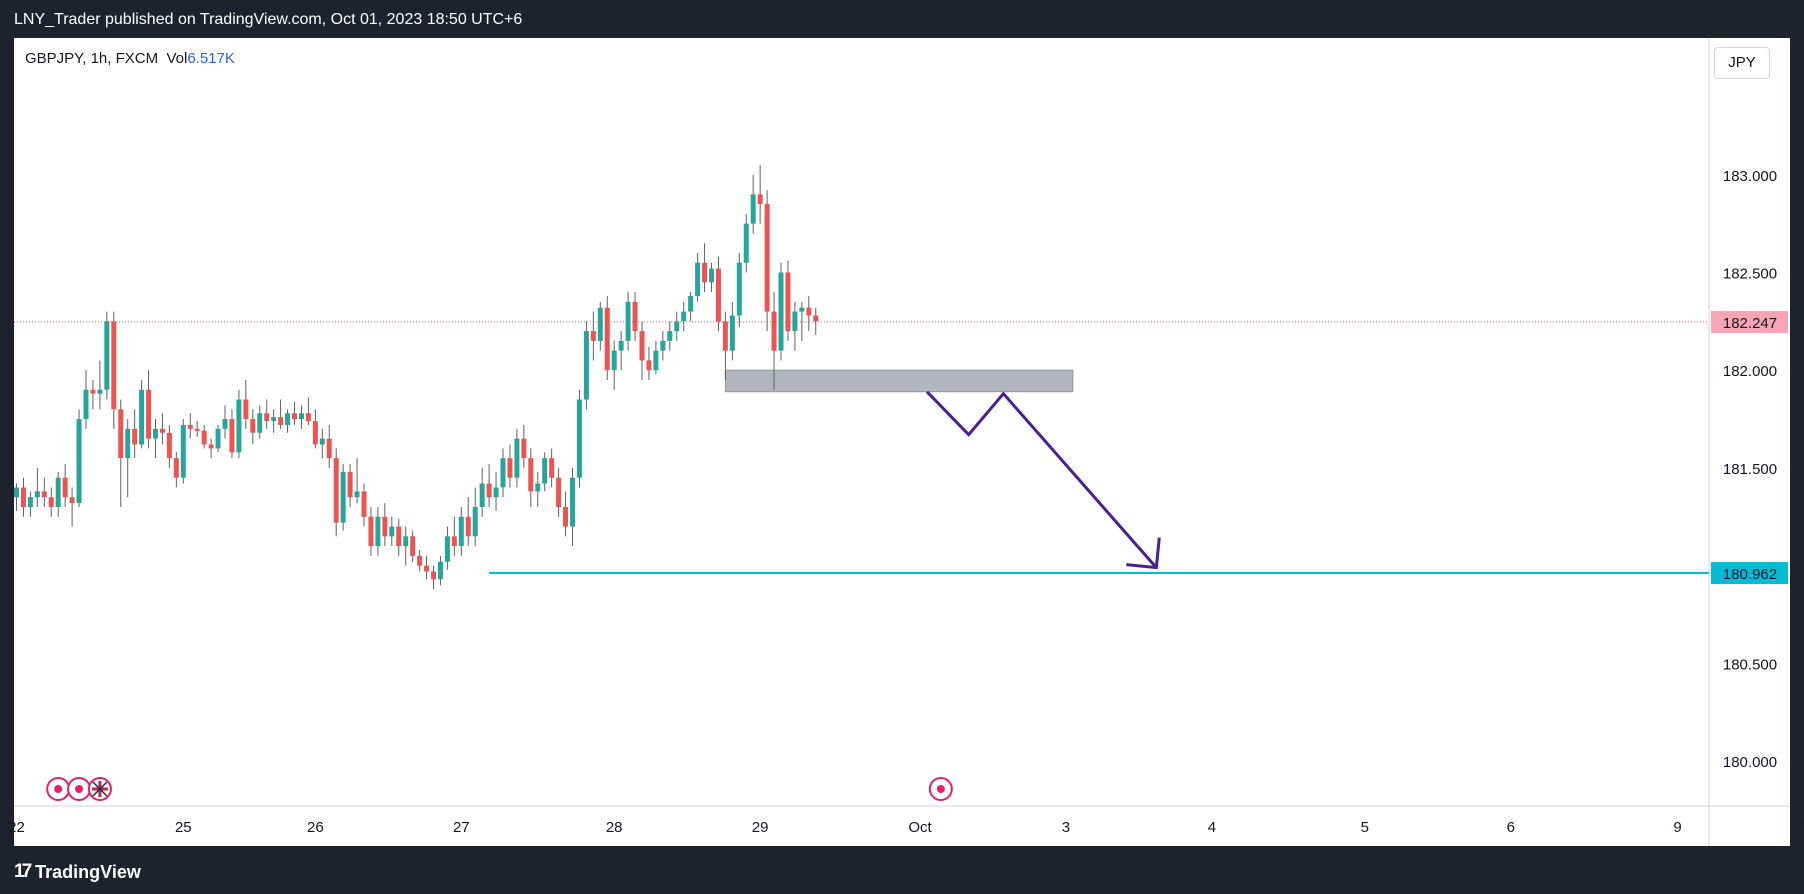 The height and width of the screenshot is (894, 1804). I want to click on x-tick-label: 3, so click(1066, 827).